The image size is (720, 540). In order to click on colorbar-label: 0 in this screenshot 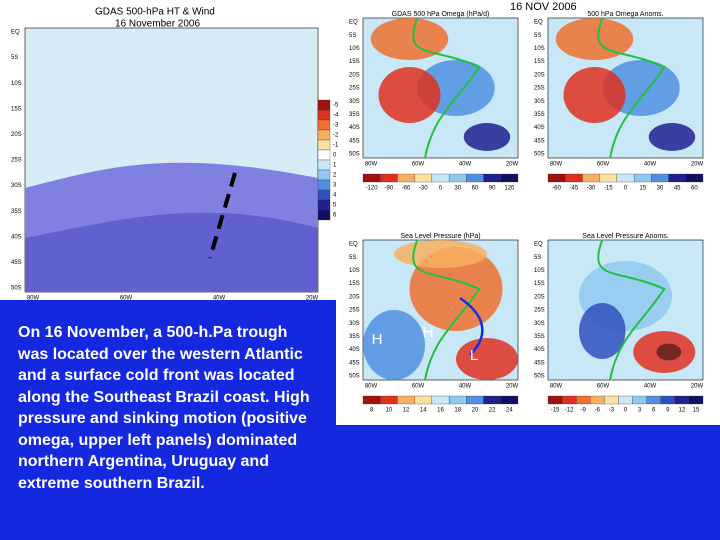, I will do `click(441, 189)`.